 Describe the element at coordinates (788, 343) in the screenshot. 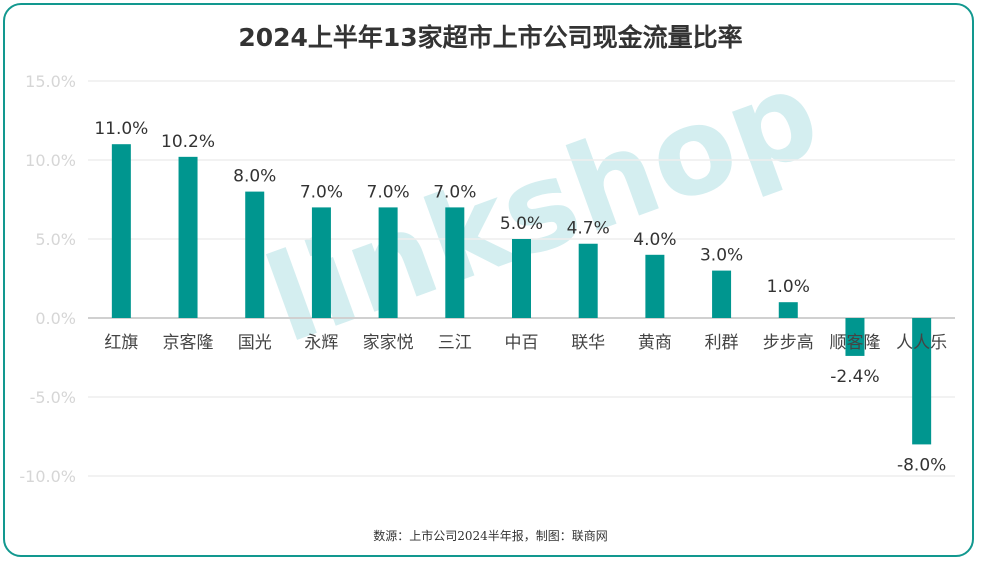

I see `x-tick-label: 步步高` at that location.